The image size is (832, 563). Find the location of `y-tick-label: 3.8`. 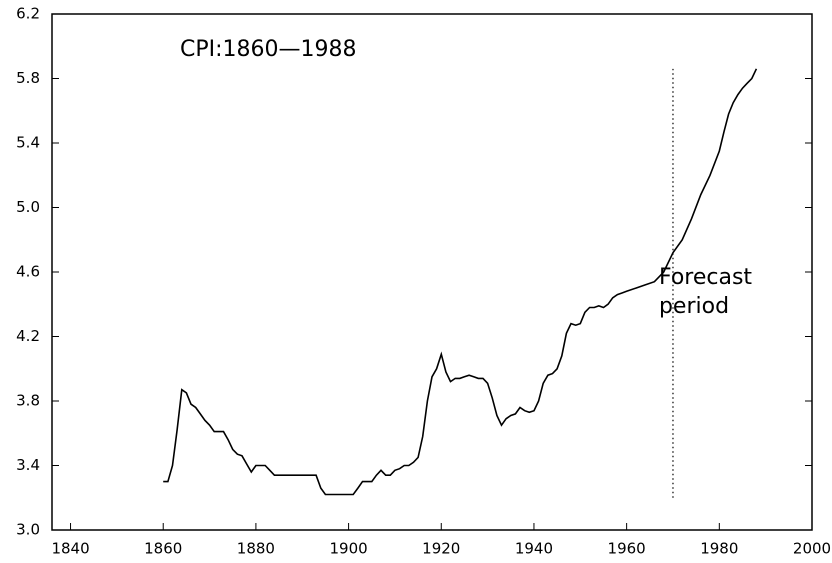

y-tick-label: 3.8 is located at coordinates (28, 401).